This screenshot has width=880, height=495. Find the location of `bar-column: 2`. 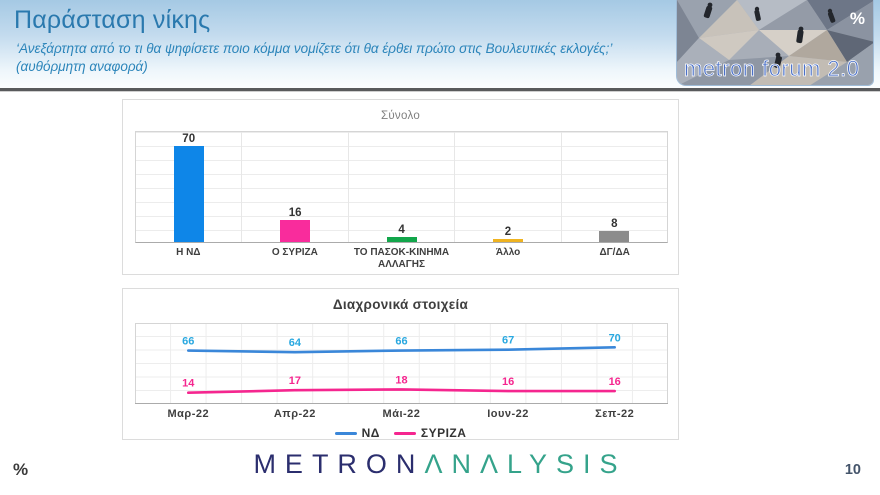

bar-column: 2 is located at coordinates (508, 187).